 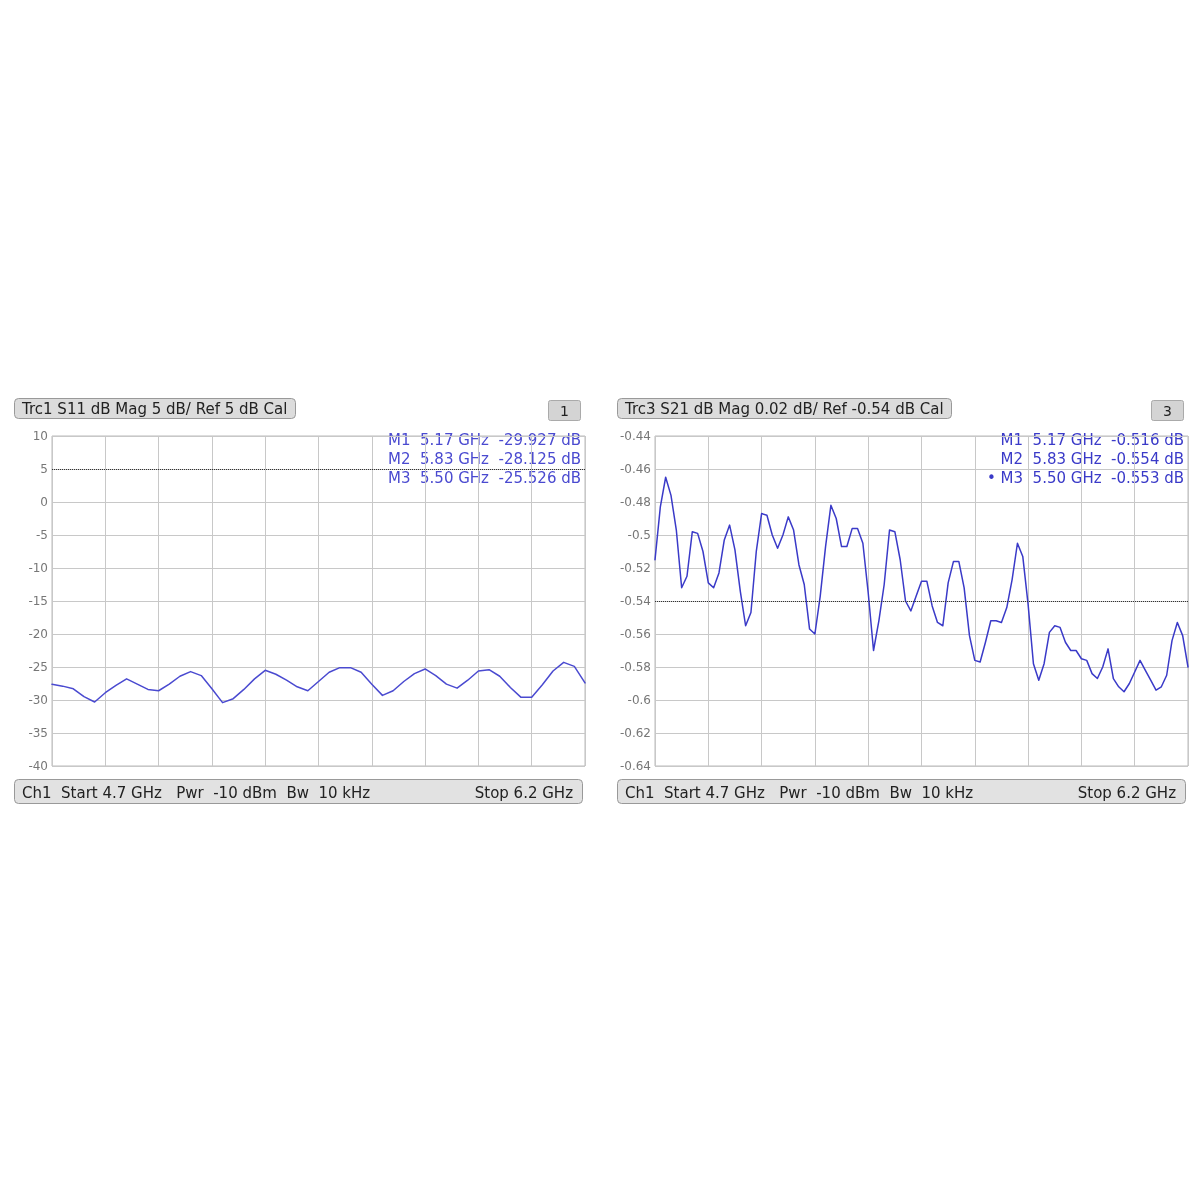 I want to click on y-tick-label: -0.62, so click(x=635, y=733).